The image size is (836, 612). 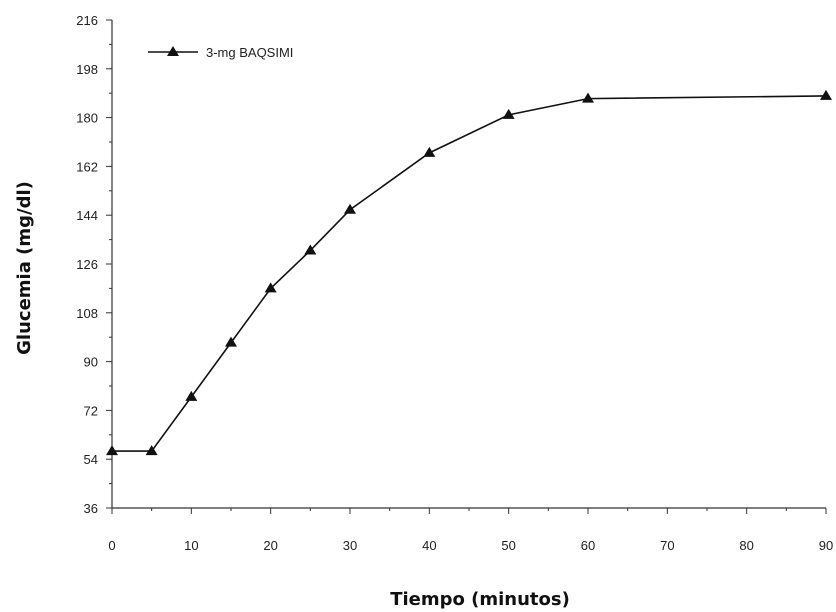 What do you see at coordinates (87, 118) in the screenshot?
I see `y-tick-label: 180` at bounding box center [87, 118].